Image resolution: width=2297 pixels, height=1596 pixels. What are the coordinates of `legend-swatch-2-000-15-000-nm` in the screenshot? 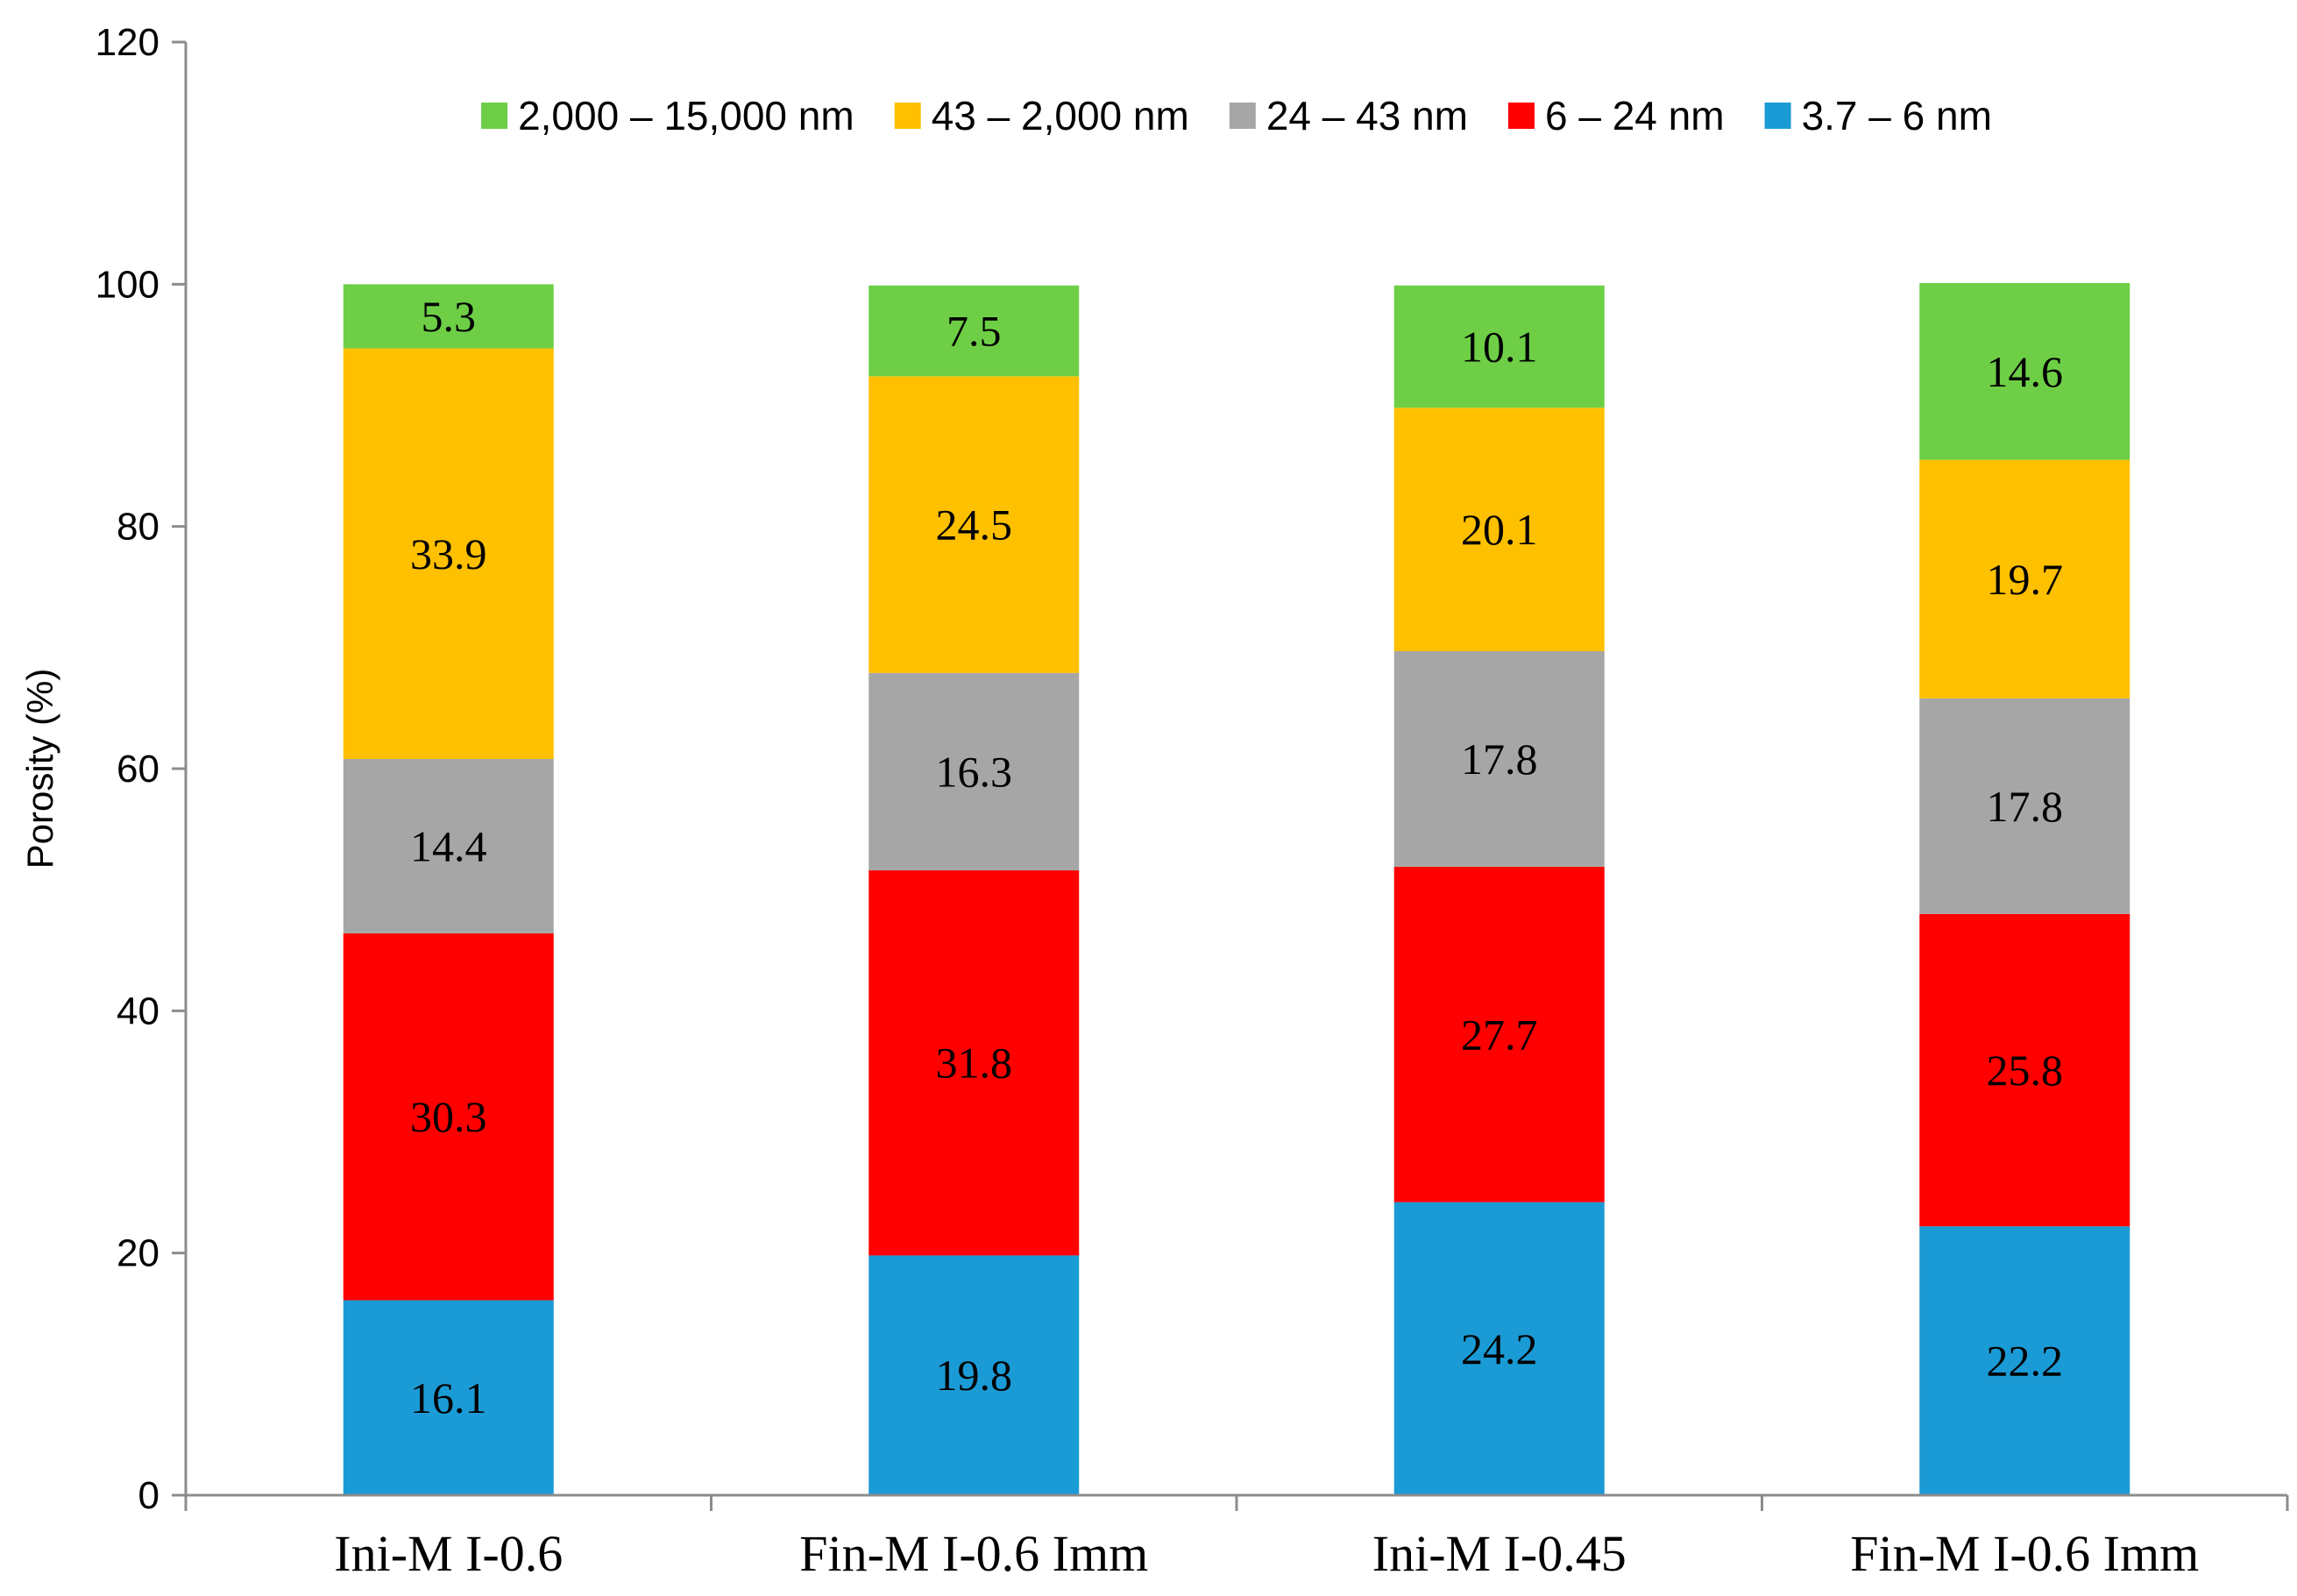 It's located at (495, 116).